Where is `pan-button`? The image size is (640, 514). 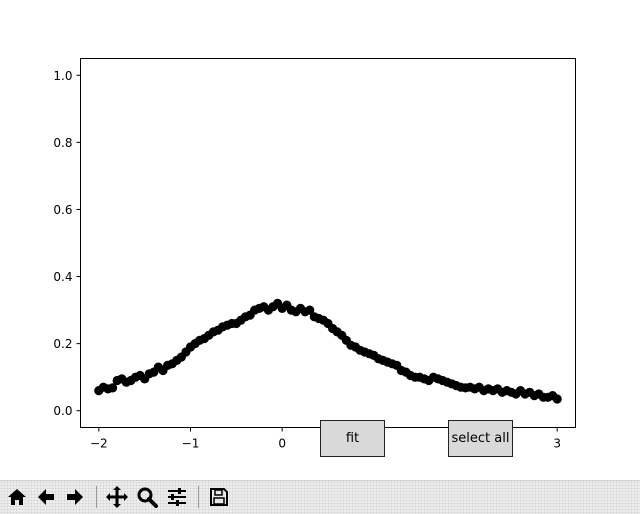
pan-button is located at coordinates (117, 497).